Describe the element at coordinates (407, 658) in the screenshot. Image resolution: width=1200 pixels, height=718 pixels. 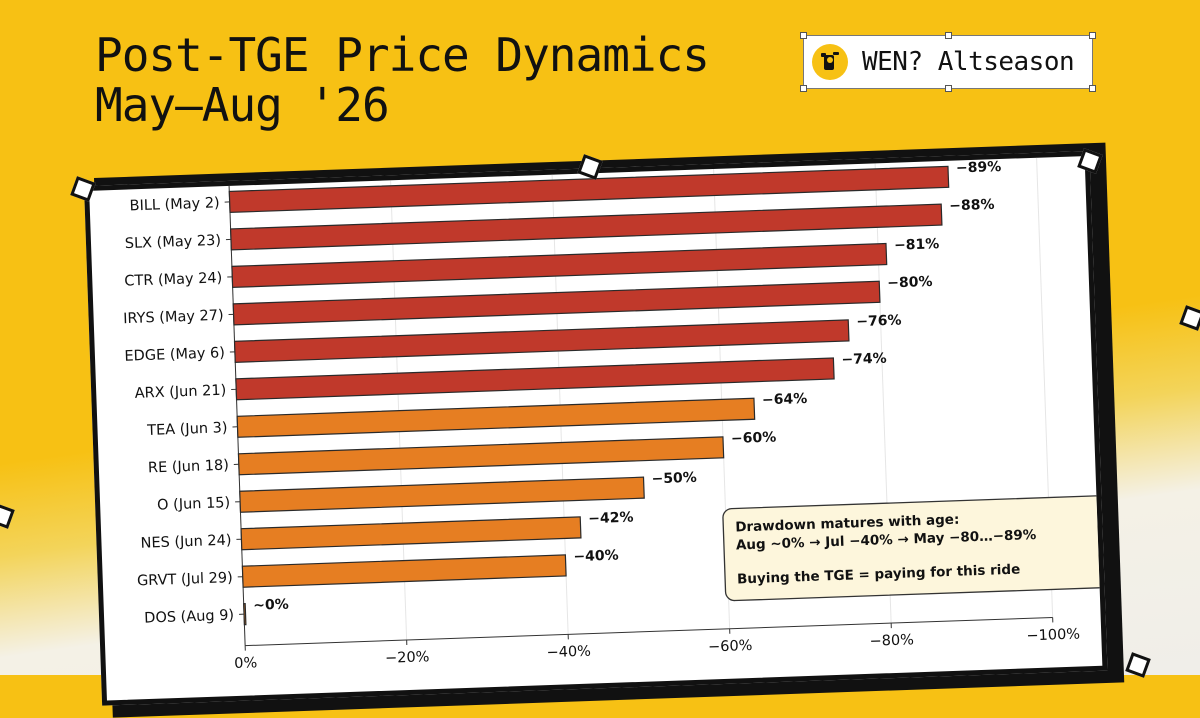
I see `x-tick-label: −20%` at that location.